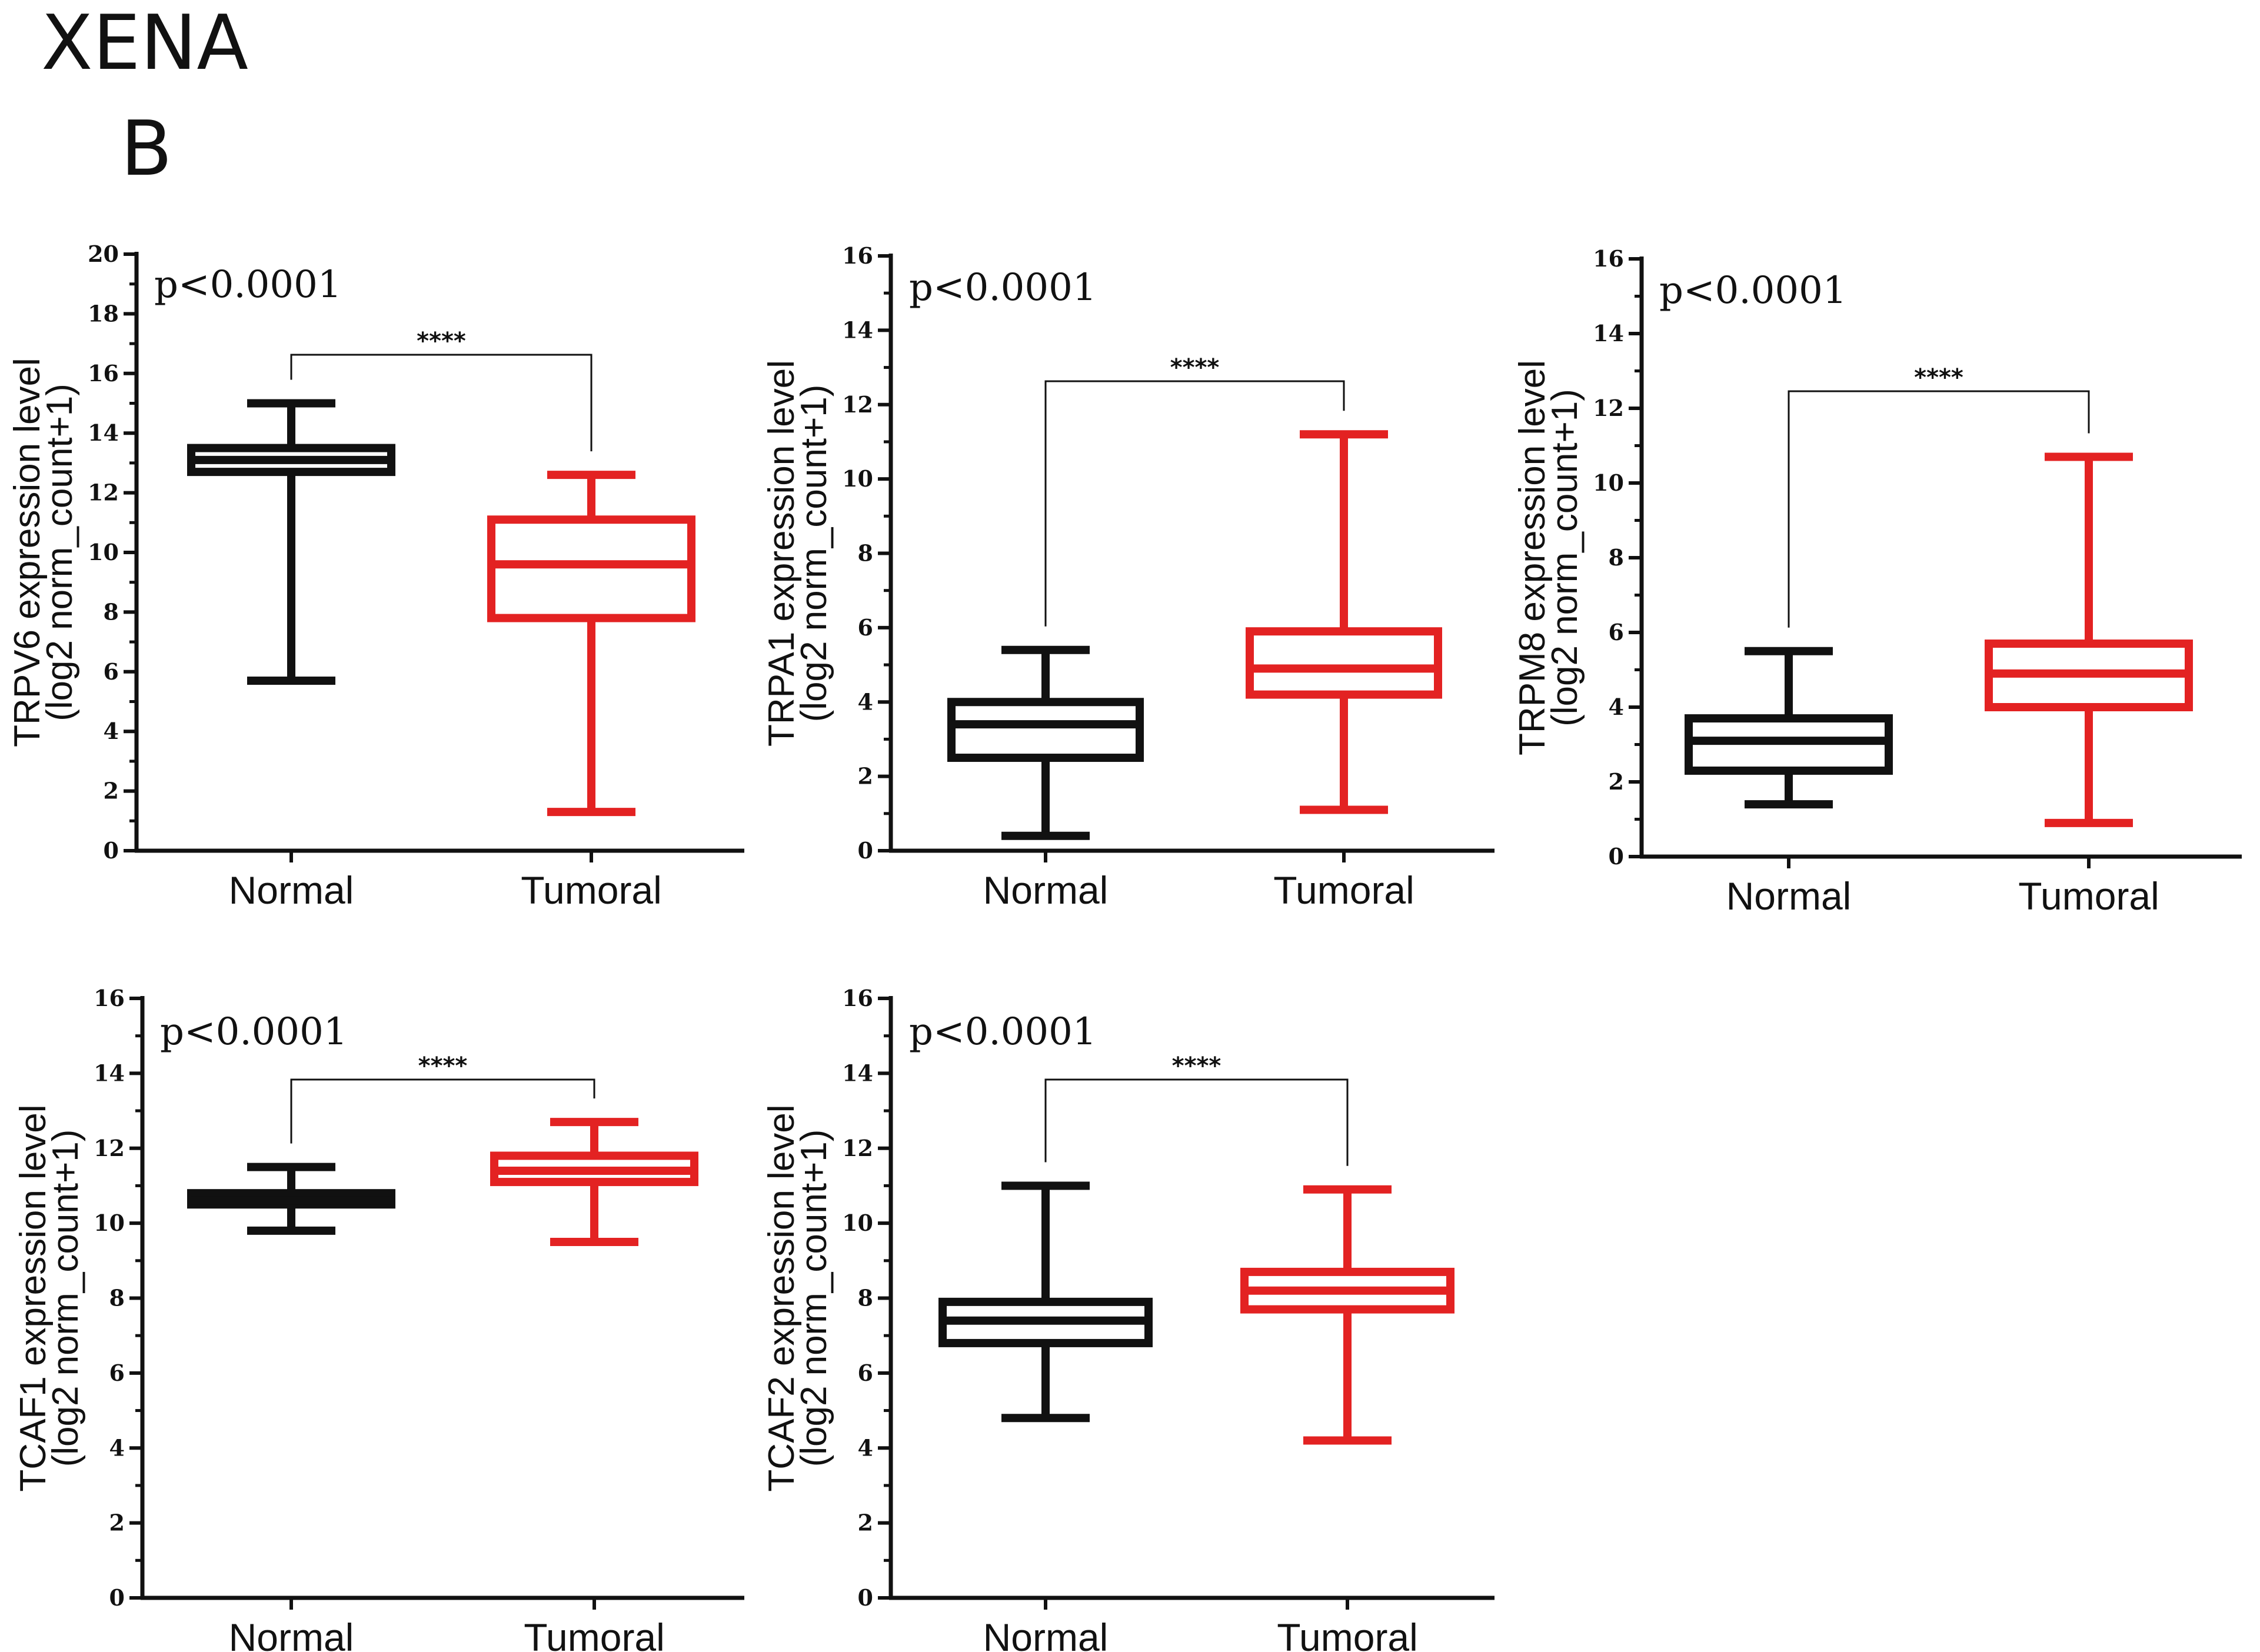 The image size is (2260, 1652). I want to click on figure-title: XENA, so click(145, 43).